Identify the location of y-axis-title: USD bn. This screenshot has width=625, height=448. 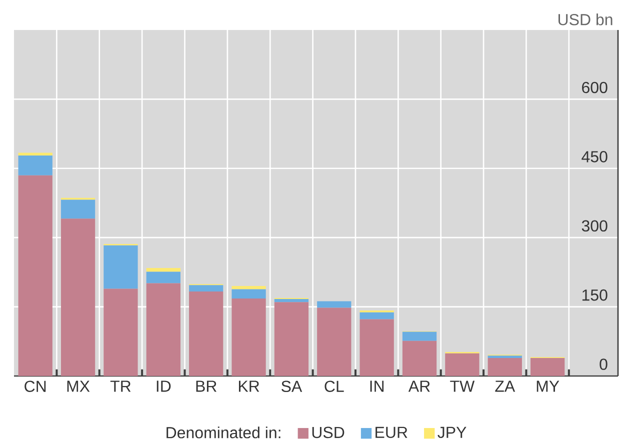
(585, 20).